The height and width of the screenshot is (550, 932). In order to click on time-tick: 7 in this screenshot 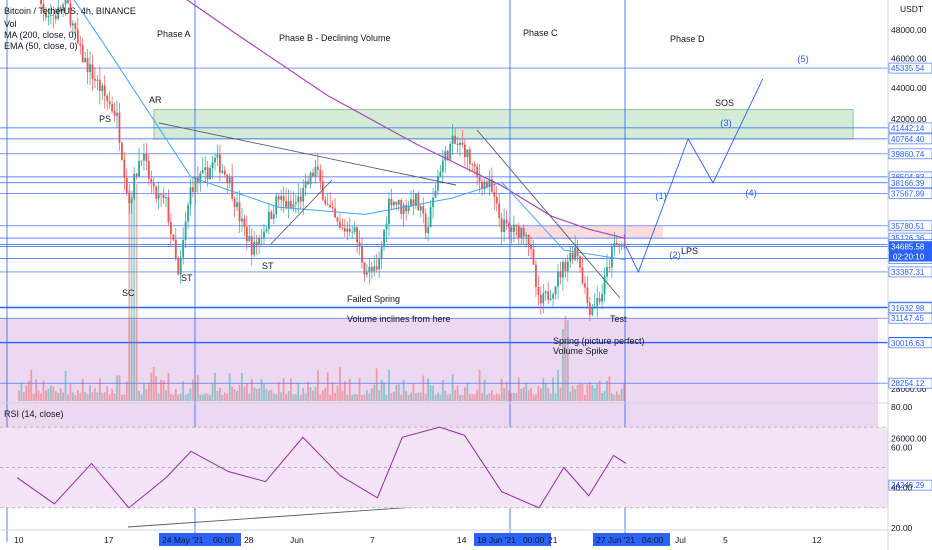, I will do `click(372, 540)`.